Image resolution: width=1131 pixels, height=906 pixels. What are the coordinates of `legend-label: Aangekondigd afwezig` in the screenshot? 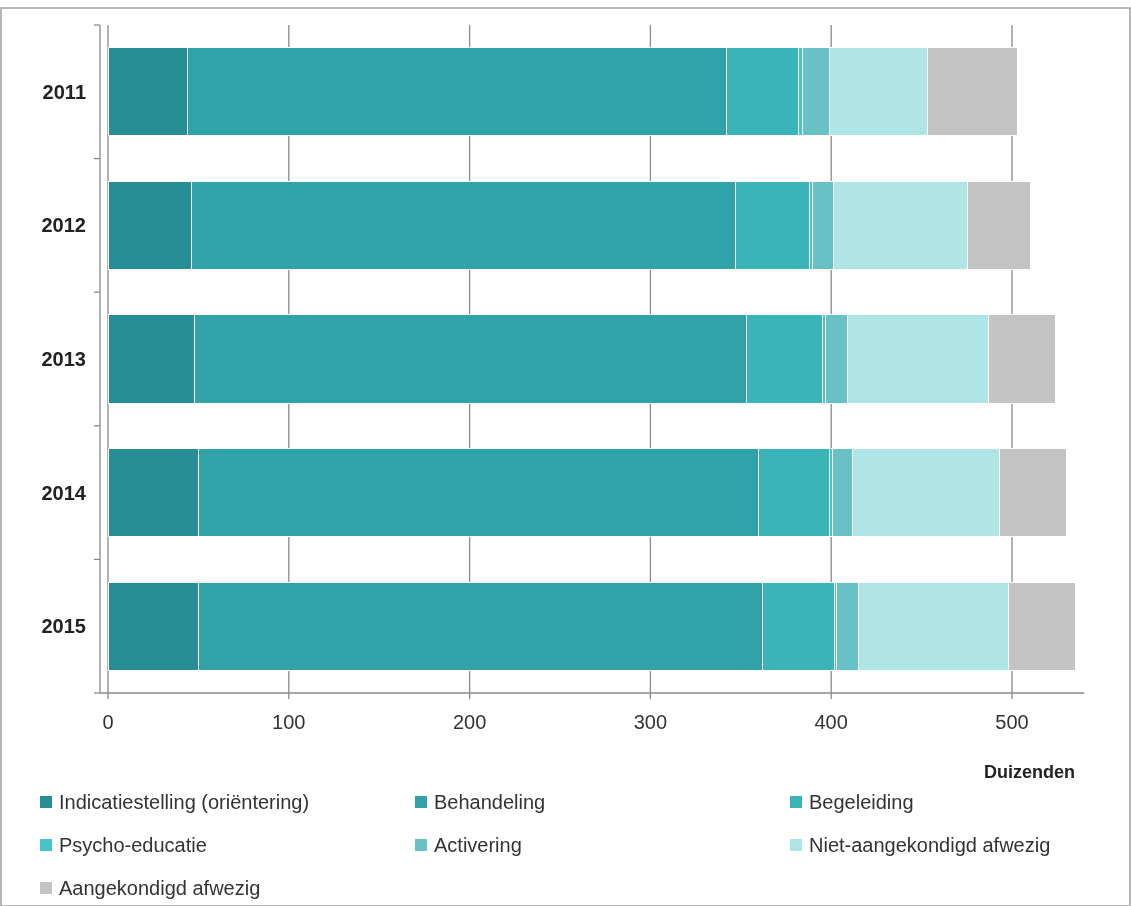 It's located at (160, 888).